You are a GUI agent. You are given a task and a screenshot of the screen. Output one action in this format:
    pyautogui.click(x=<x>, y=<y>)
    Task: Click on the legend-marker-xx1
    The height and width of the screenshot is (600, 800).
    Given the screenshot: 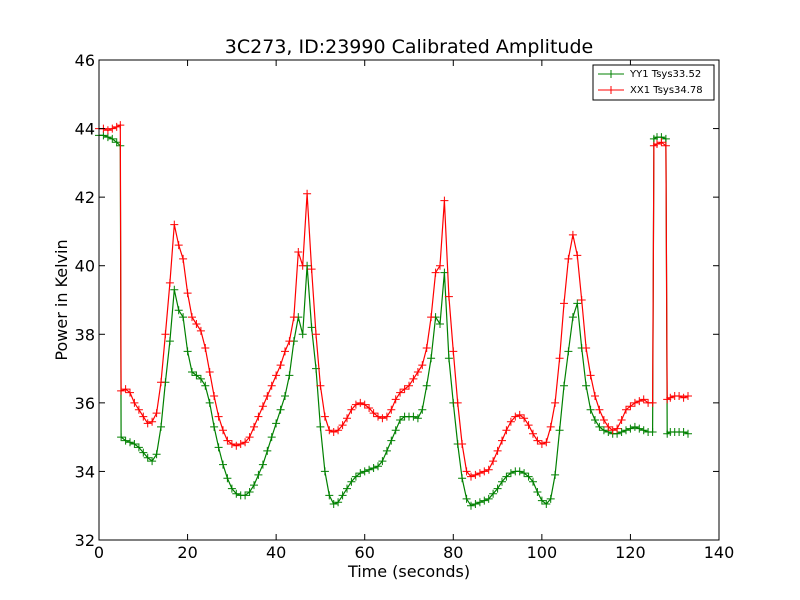 What is the action you would take?
    pyautogui.click(x=611, y=90)
    